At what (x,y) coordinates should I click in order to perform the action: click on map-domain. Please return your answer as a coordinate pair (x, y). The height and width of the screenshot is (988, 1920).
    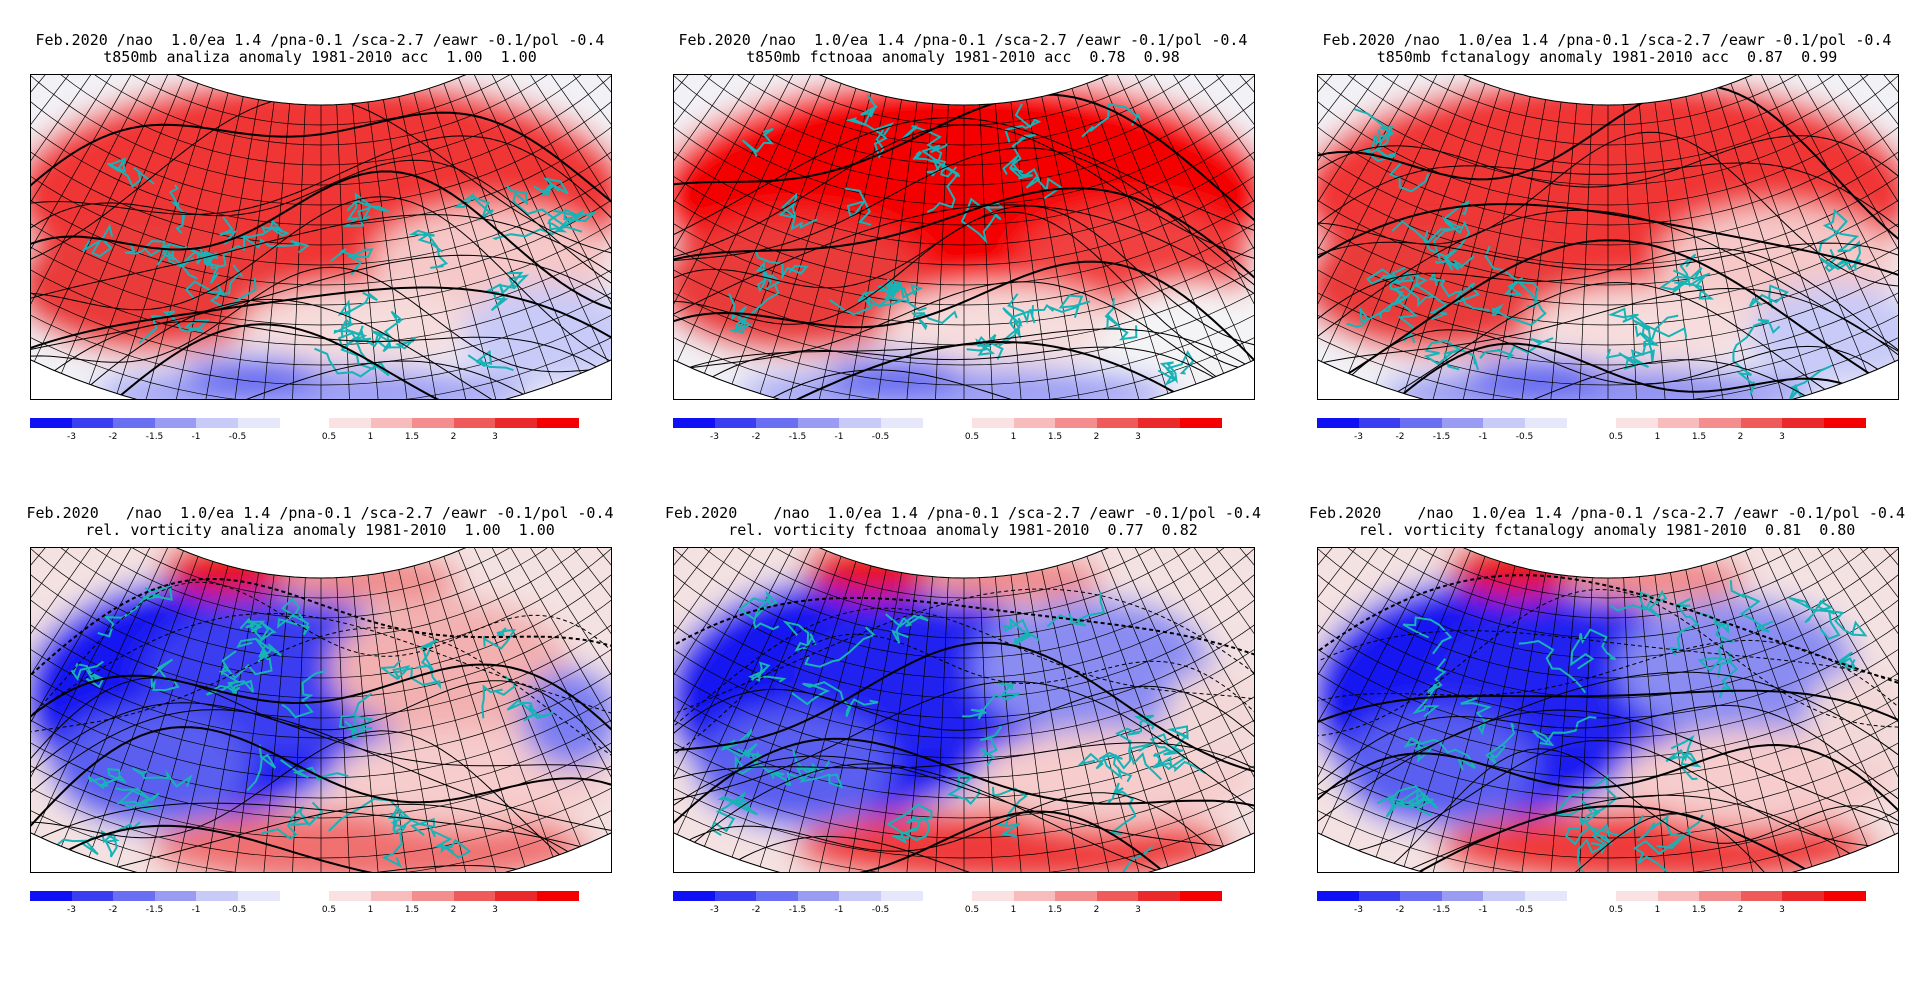
    Looking at the image, I should click on (964, 710).